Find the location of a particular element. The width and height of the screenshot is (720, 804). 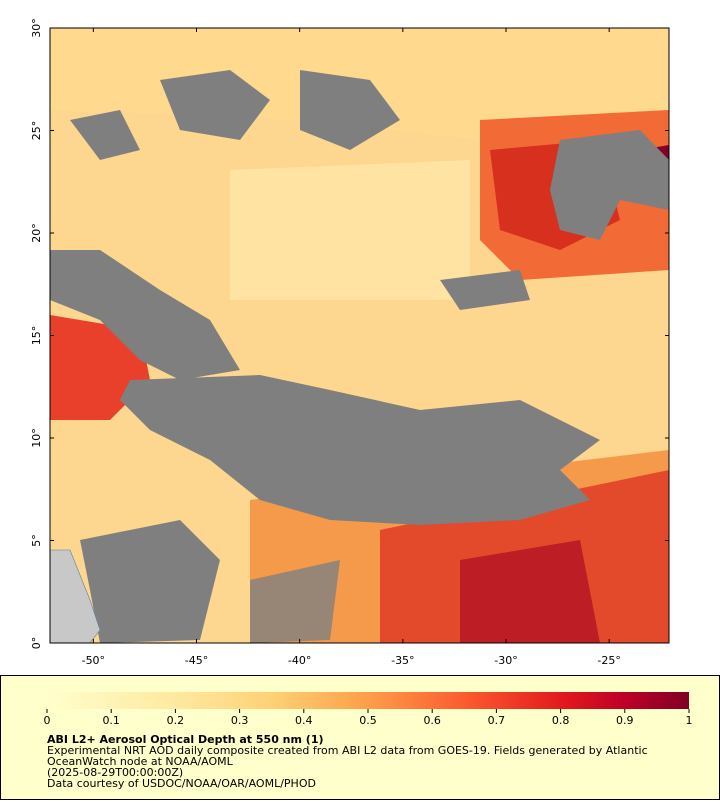

x-tick-label: -45° is located at coordinates (196, 660).